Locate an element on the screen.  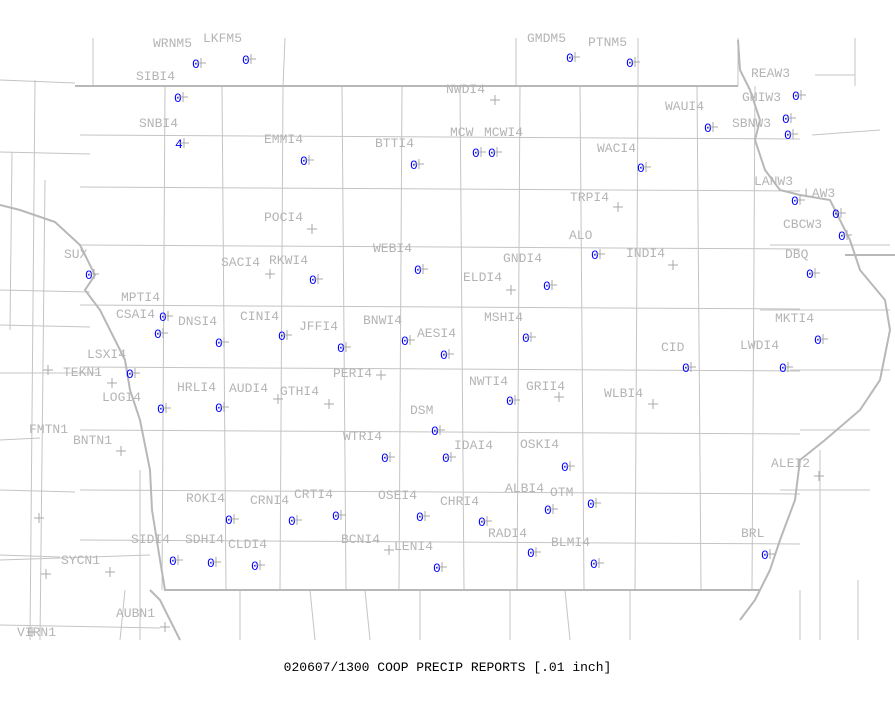
station-cini4: CINI4 0 is located at coordinates (263, 326).